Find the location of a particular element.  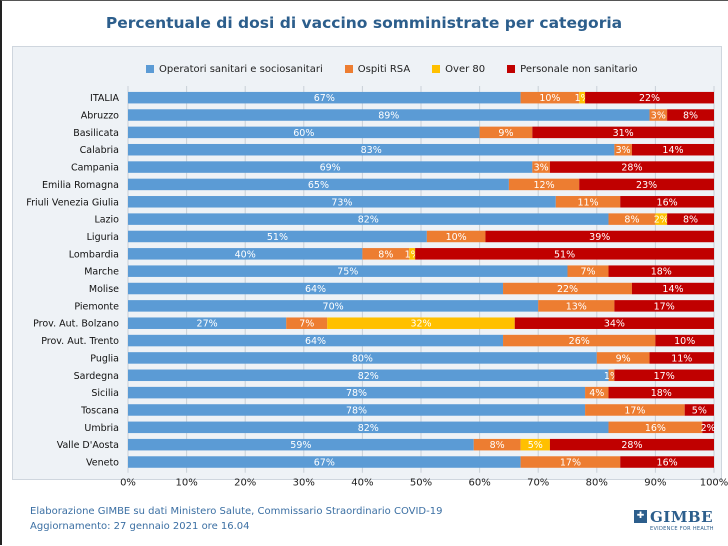

data-label: 83% is located at coordinates (371, 150).